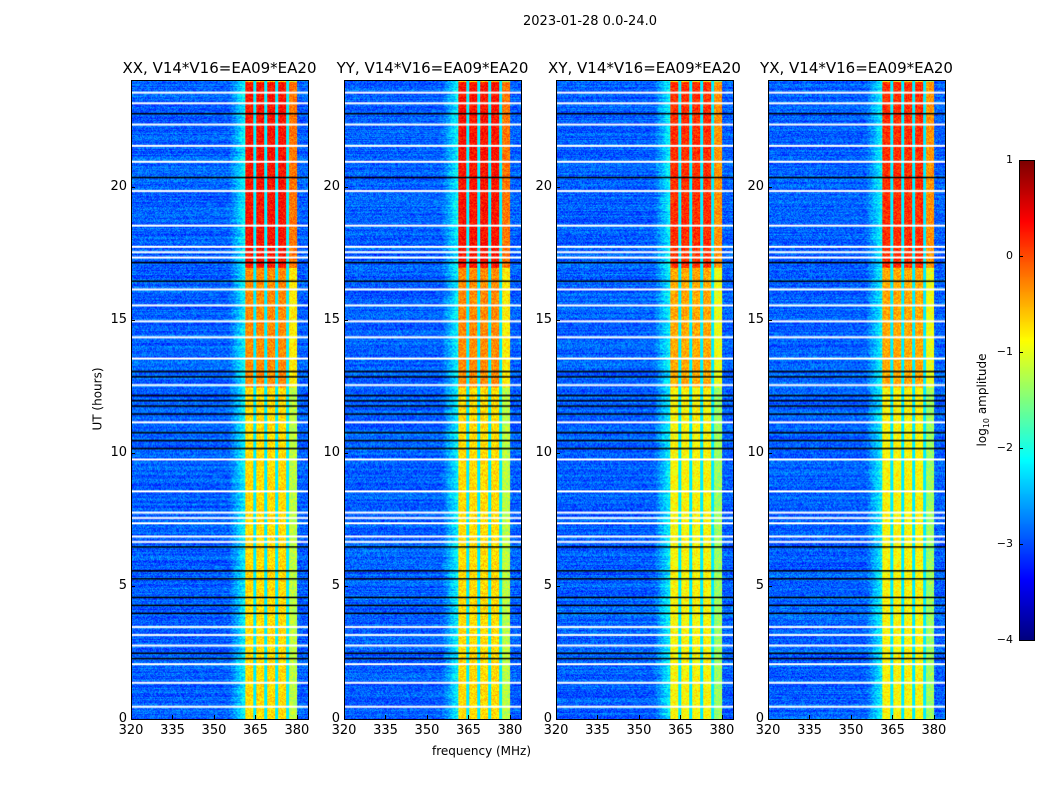 The height and width of the screenshot is (800, 1050). Describe the element at coordinates (1004, 639) in the screenshot. I see `colorbar-tick-label: −4` at that location.